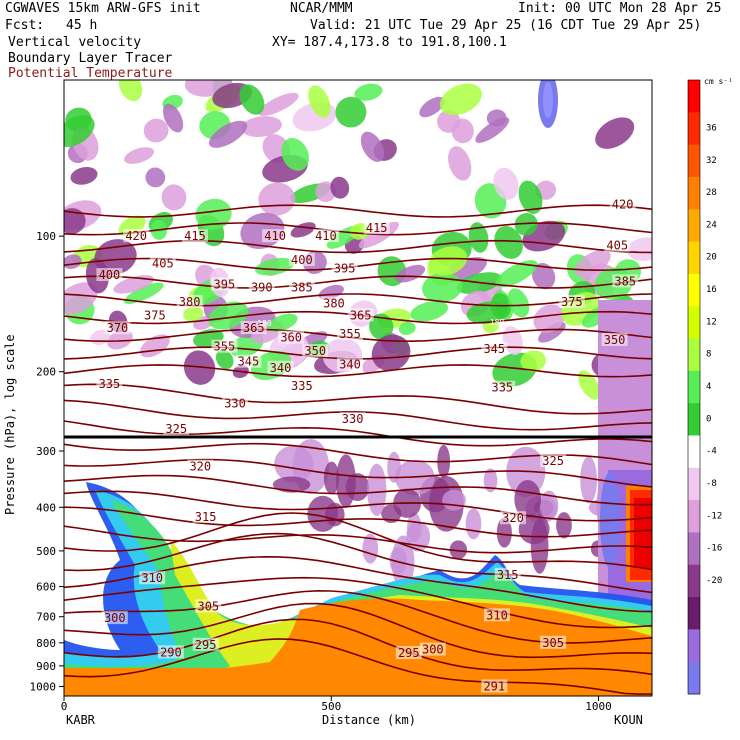 The width and height of the screenshot is (740, 740). Describe the element at coordinates (326, 236) in the screenshot. I see `theta-label: 410` at that location.